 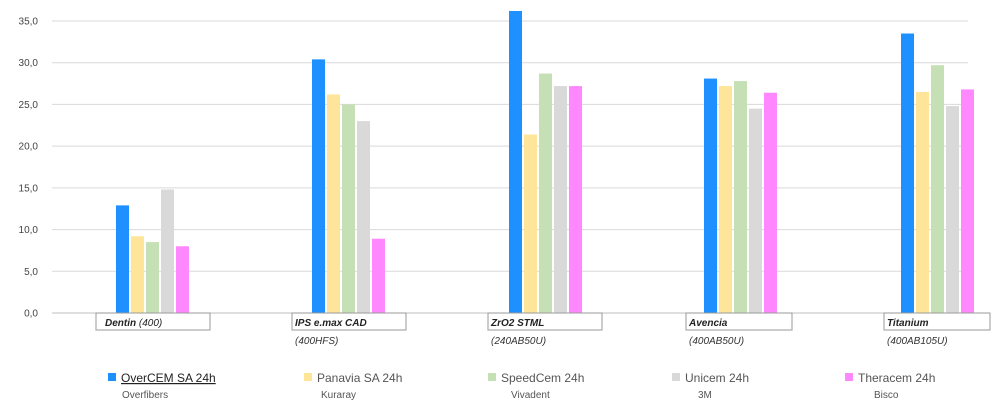 I want to click on legend-series-name: SpeedCem 24h, so click(x=542, y=378).